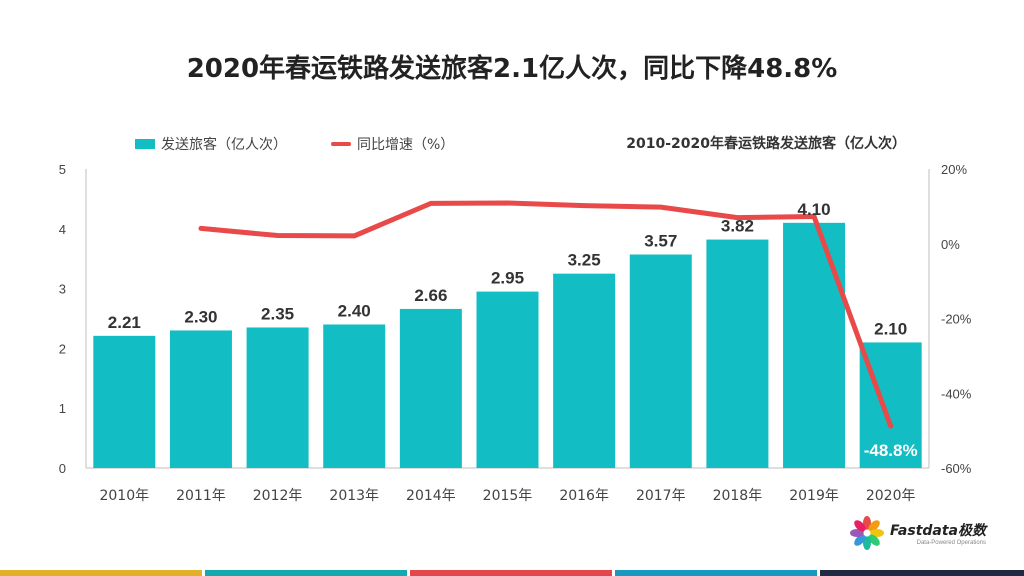 The width and height of the screenshot is (1024, 576). What do you see at coordinates (956, 393) in the screenshot?
I see `y-right-tick-label: -40%` at bounding box center [956, 393].